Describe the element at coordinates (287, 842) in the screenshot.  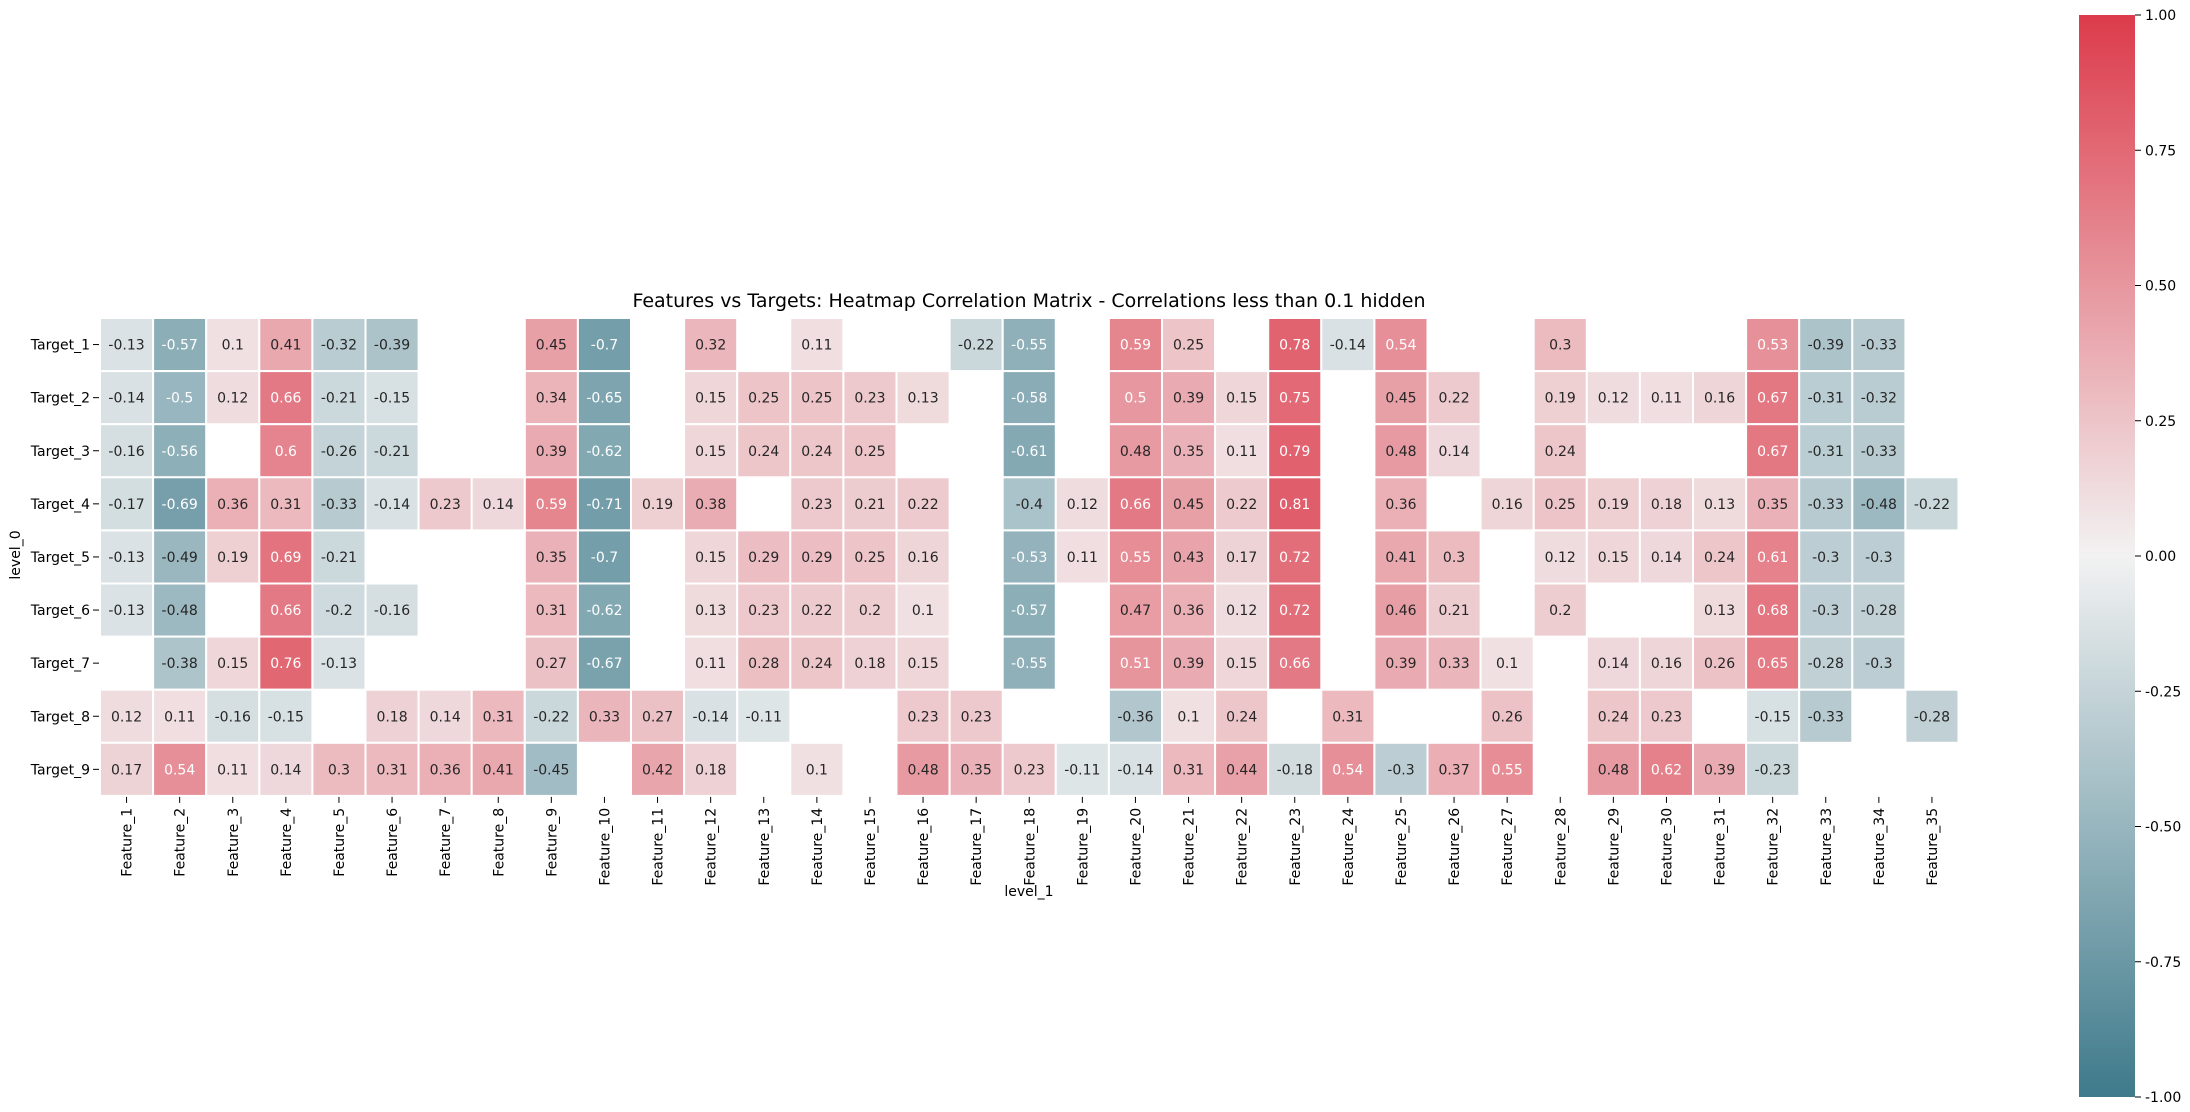
I see `x-tick-label: Feature_4` at that location.